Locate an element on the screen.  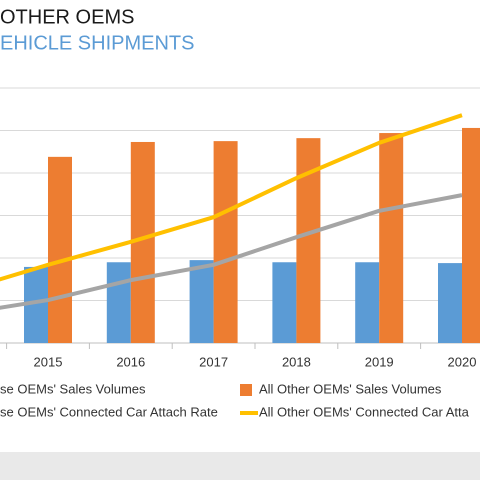
legend-label: All Other OEMs' Connected Car Atta is located at coordinates (364, 411).